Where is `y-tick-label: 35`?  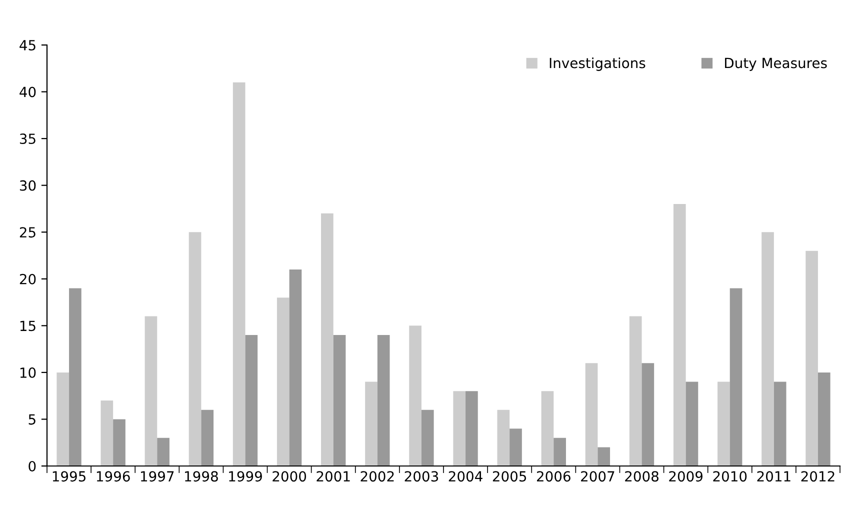 y-tick-label: 35 is located at coordinates (28, 139).